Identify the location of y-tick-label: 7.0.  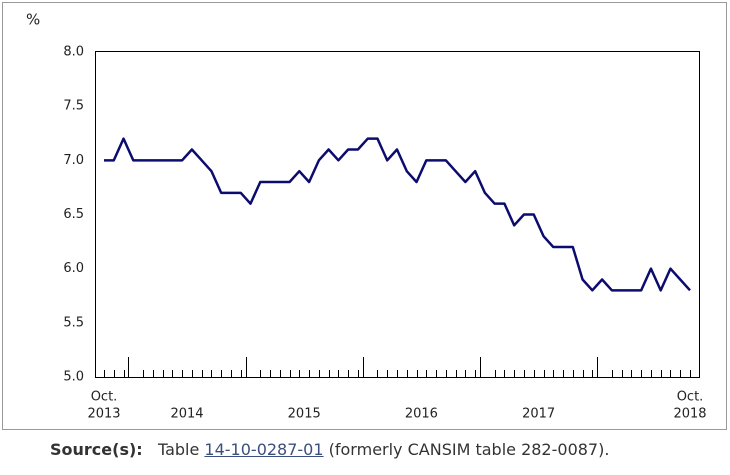
(73, 160).